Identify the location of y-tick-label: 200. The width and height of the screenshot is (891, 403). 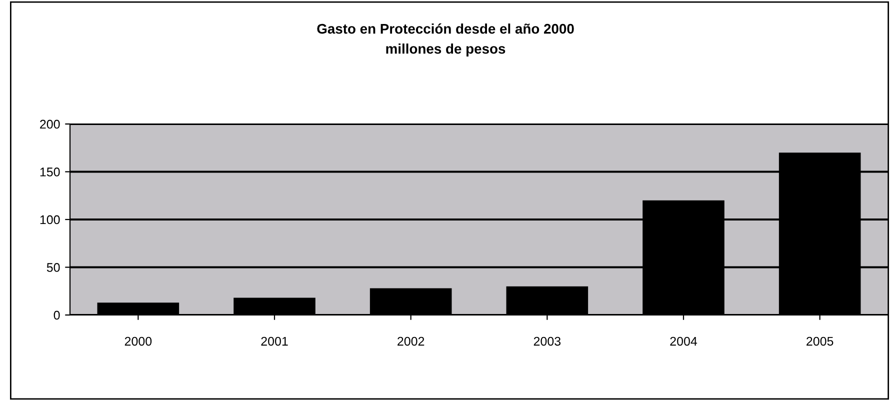
(50, 124).